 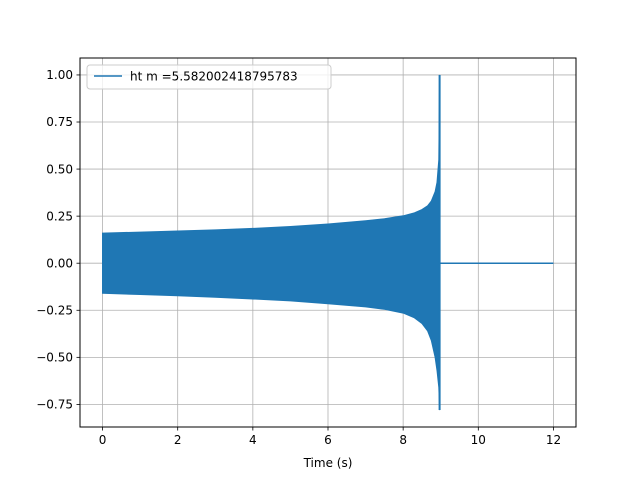 What do you see at coordinates (59, 263) in the screenshot?
I see `y-tick-label: 0.00` at bounding box center [59, 263].